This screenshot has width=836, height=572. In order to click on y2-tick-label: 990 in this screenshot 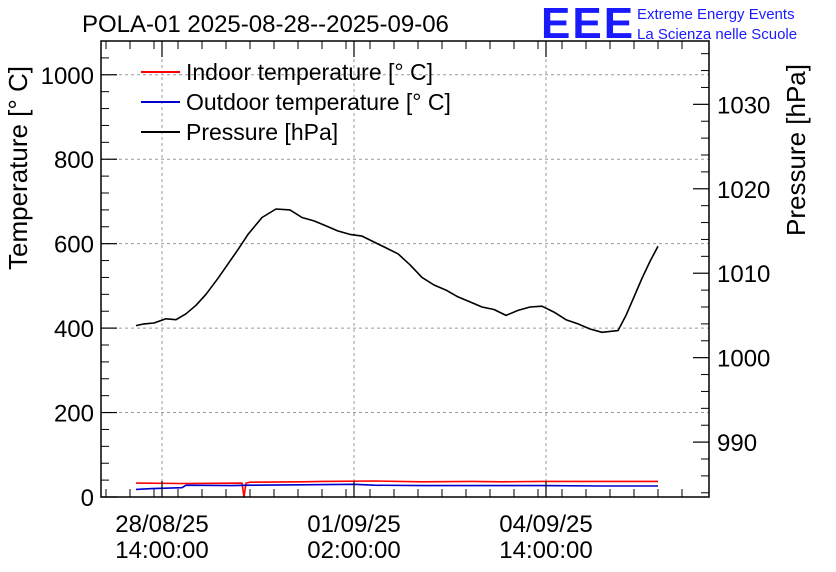, I will do `click(737, 443)`.